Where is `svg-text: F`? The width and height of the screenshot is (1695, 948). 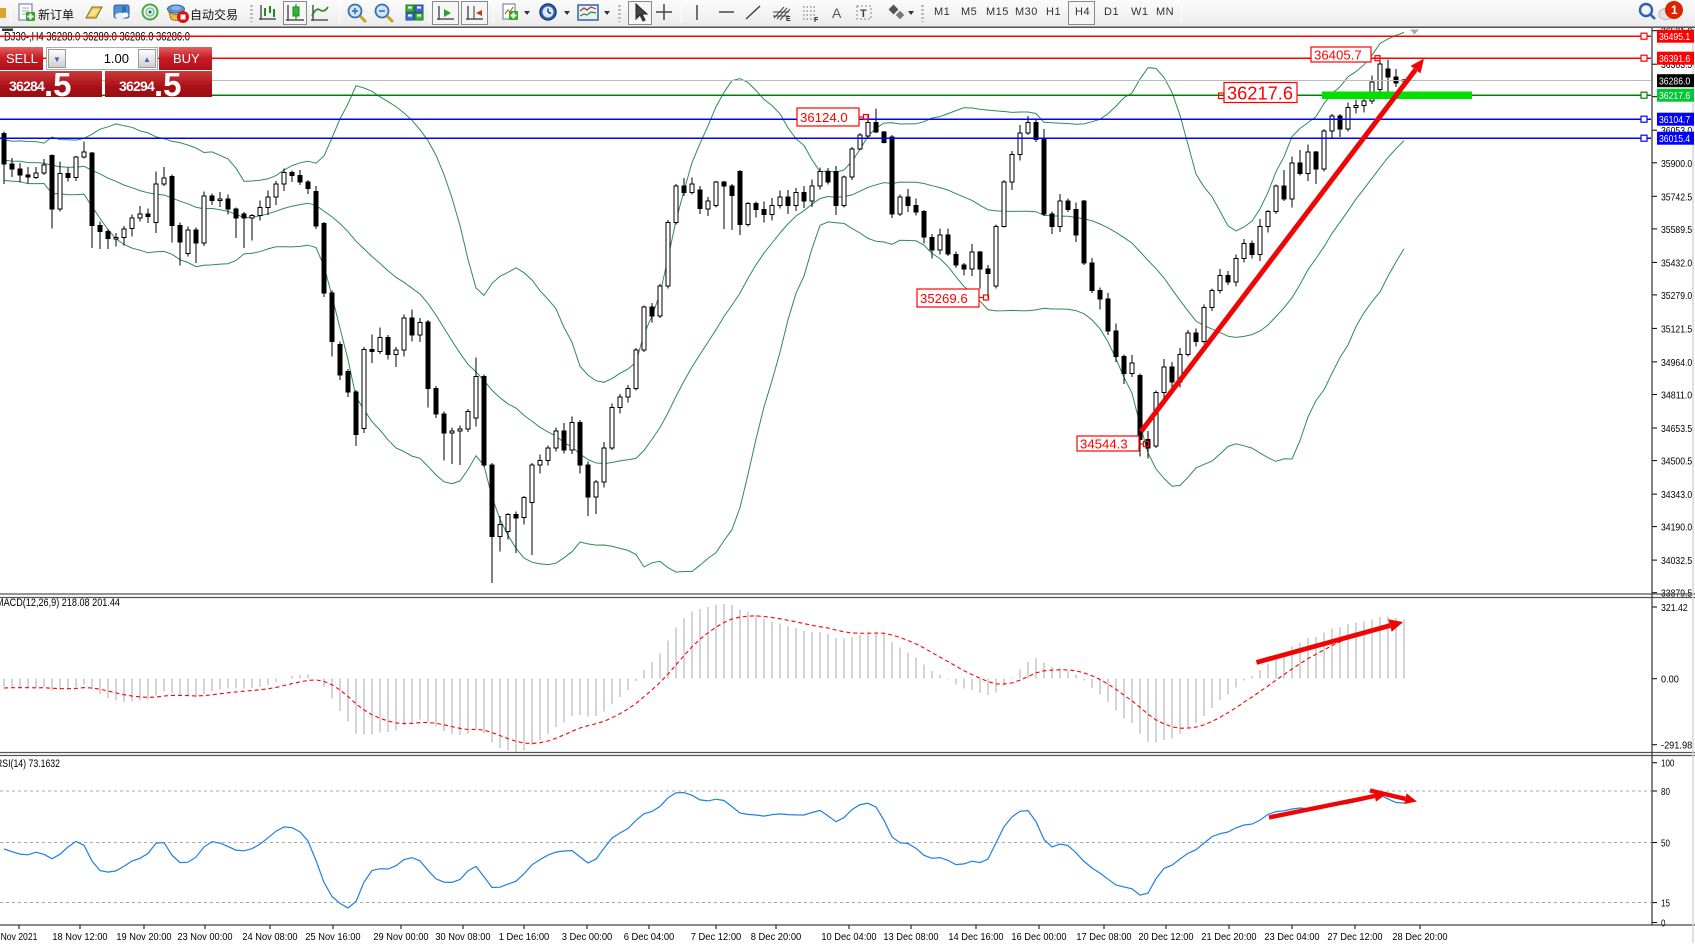
svg-text: F is located at coordinates (816, 20).